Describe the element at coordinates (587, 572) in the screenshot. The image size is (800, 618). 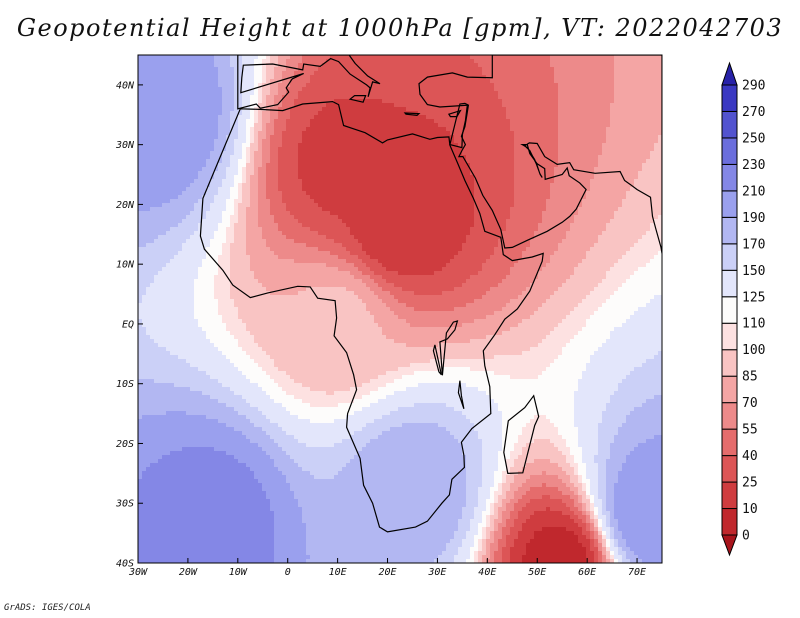
I see `x-tick-label: 60E` at that location.